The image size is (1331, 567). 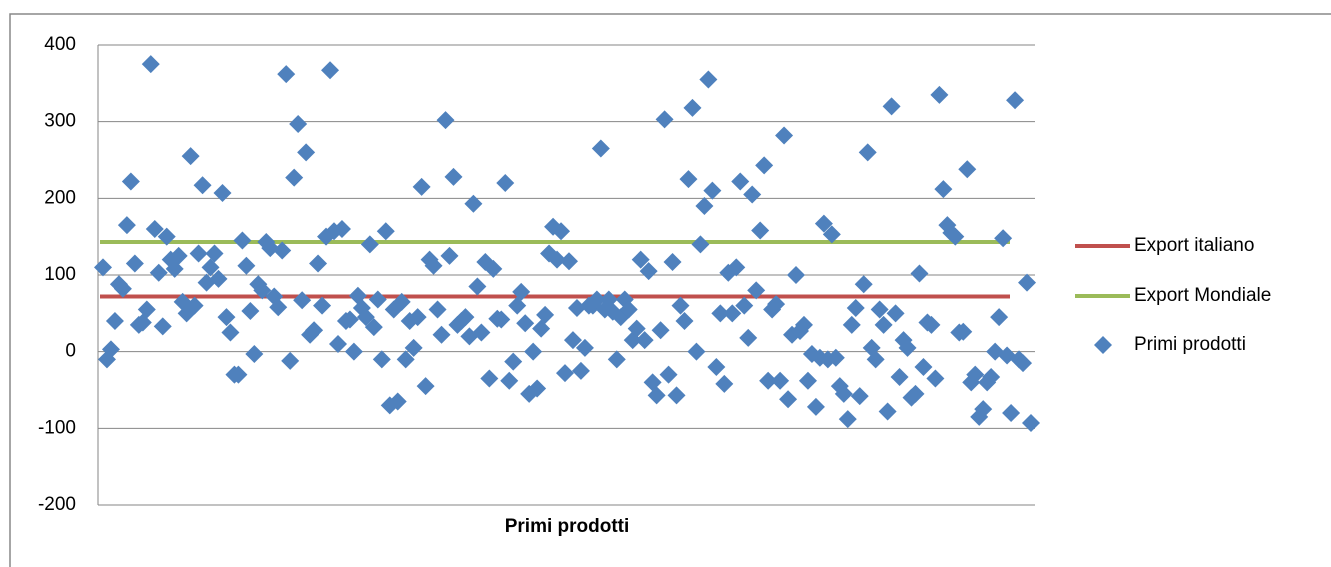 I want to click on x-axis-label: Primi prodotti, so click(x=567, y=526).